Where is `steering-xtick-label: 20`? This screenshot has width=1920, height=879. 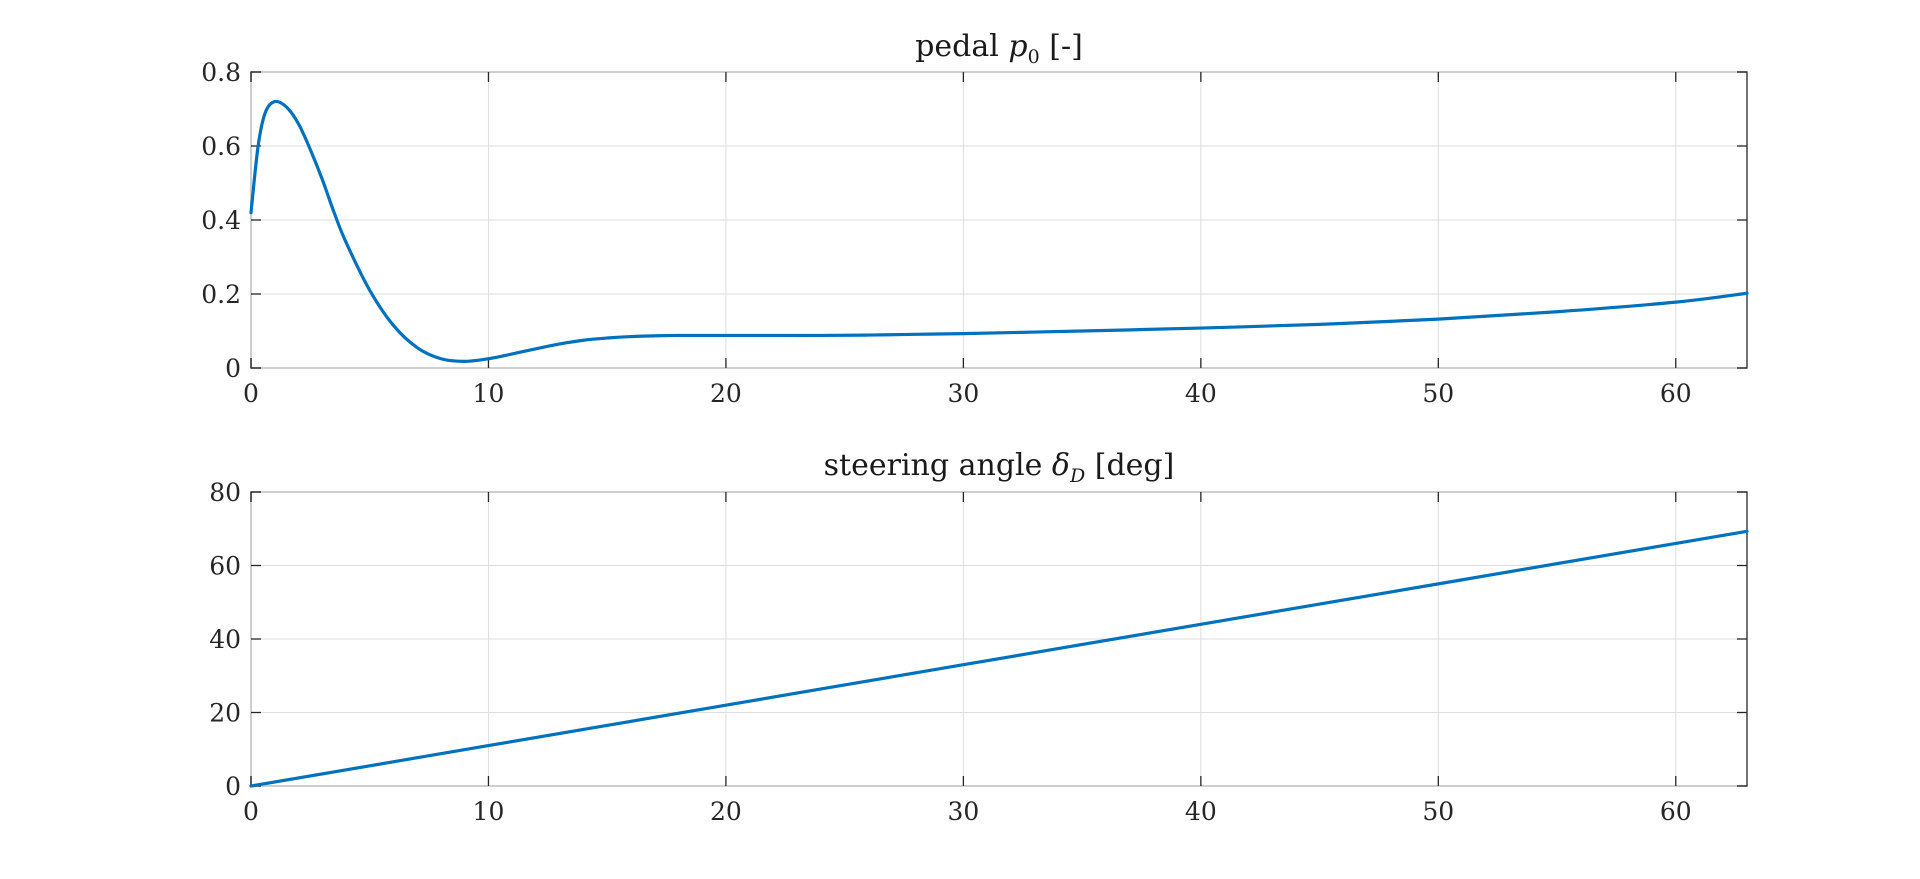
steering-xtick-label: 20 is located at coordinates (726, 811).